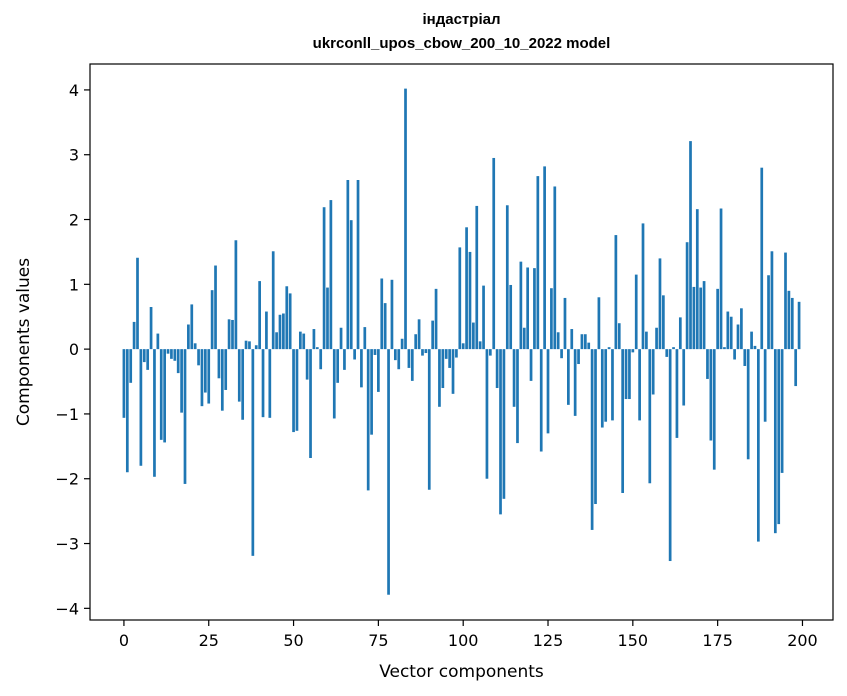  Describe the element at coordinates (74, 284) in the screenshot. I see `y-tick-label: 1` at that location.